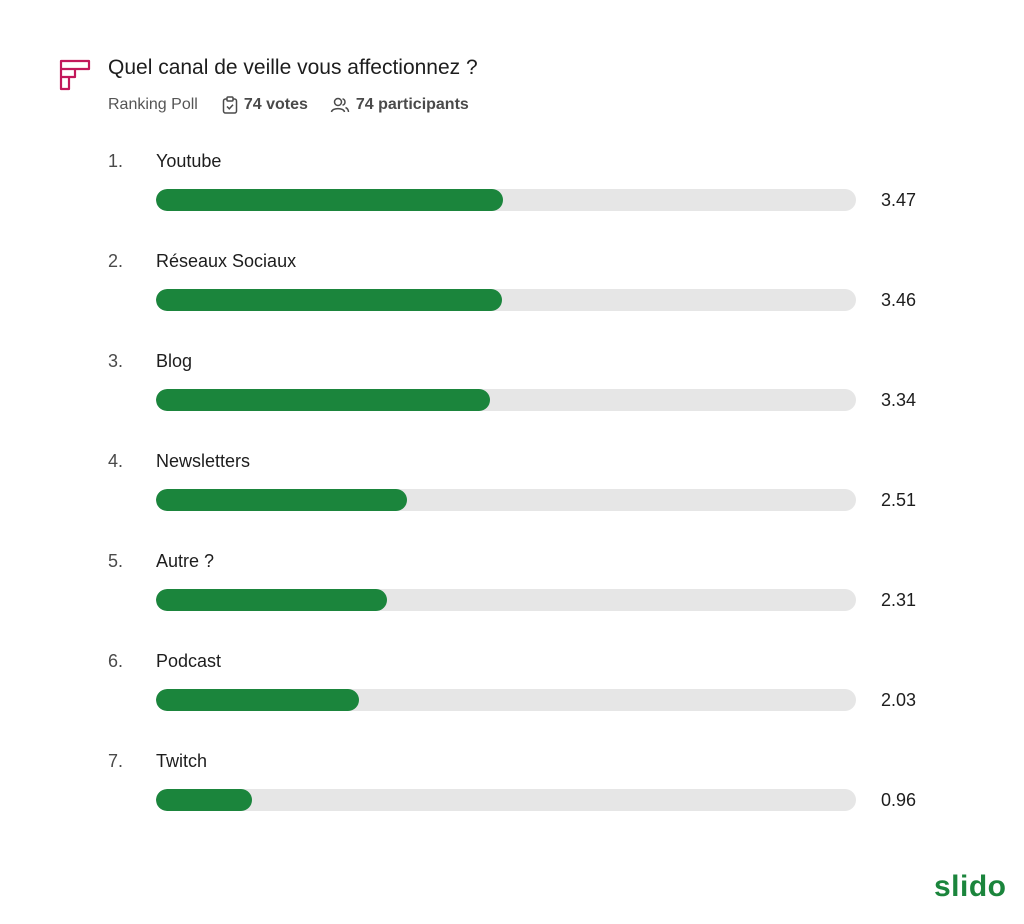  What do you see at coordinates (340, 105) in the screenshot?
I see `participants-icon` at bounding box center [340, 105].